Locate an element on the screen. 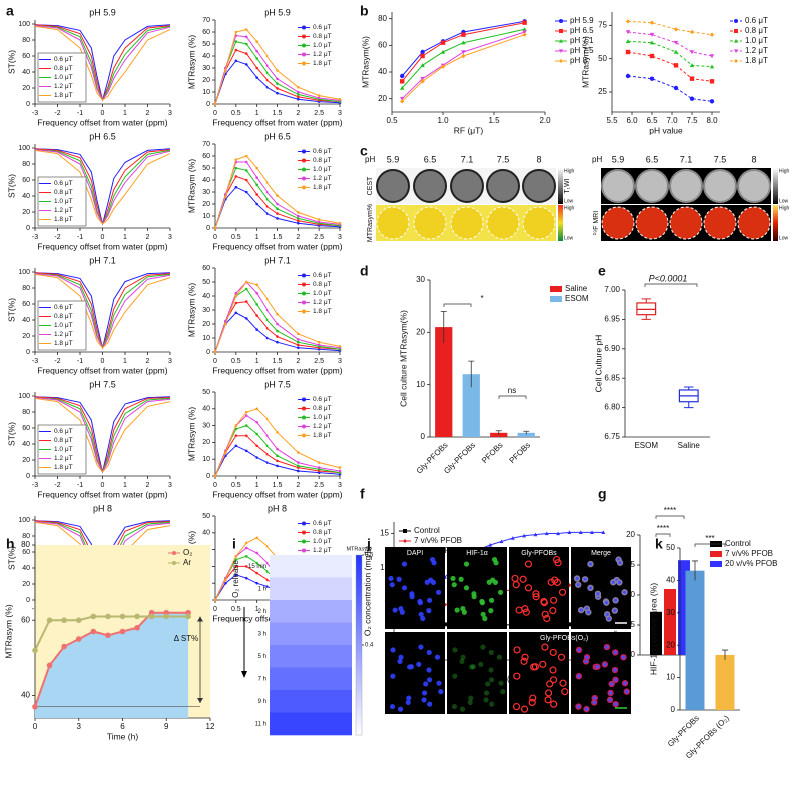 Image resolution: width=793 pixels, height=794 pixels. x-tick-label: 5.5 is located at coordinates (612, 120).